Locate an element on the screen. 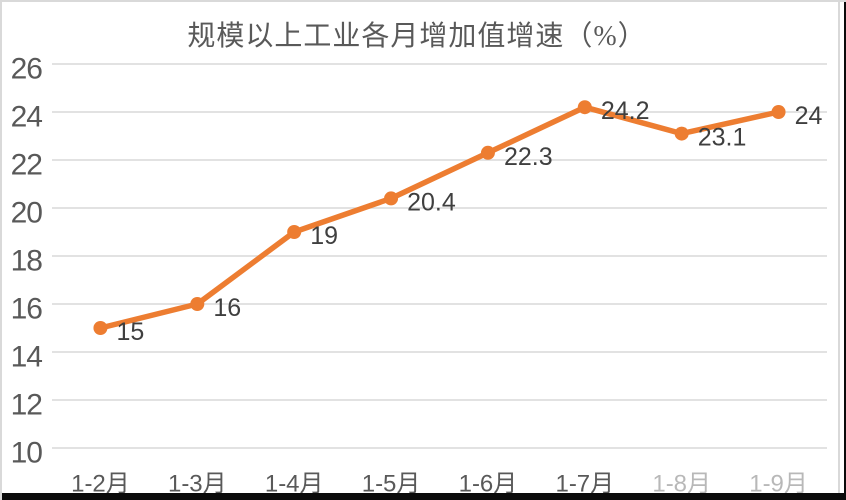 The height and width of the screenshot is (500, 846). y-axis-tick-label: 26 is located at coordinates (27, 69).